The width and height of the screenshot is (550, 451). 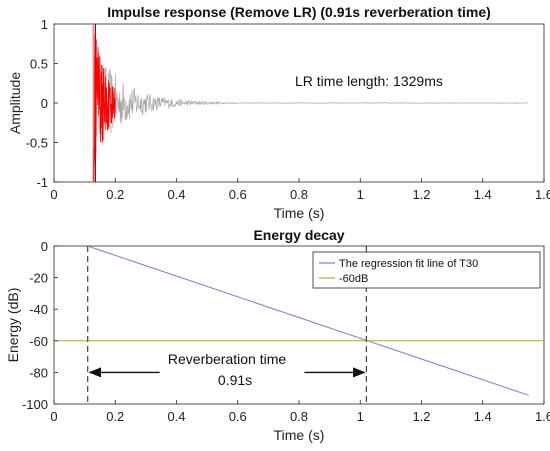 I want to click on y-tick-label: -40, so click(x=38, y=309).